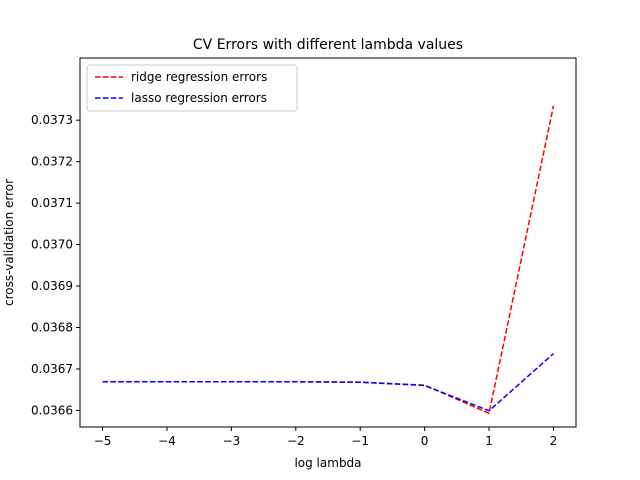 The image size is (640, 480). Describe the element at coordinates (167, 441) in the screenshot. I see `x-tick-label: −4` at that location.